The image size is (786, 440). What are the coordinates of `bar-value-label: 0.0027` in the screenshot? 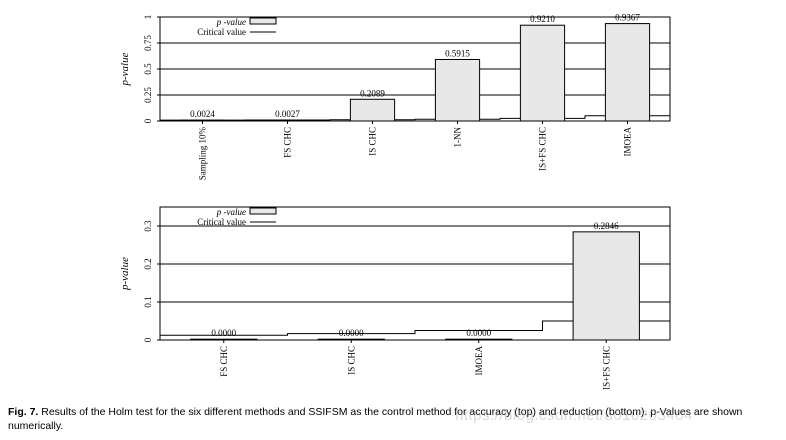 It's located at (287, 114).